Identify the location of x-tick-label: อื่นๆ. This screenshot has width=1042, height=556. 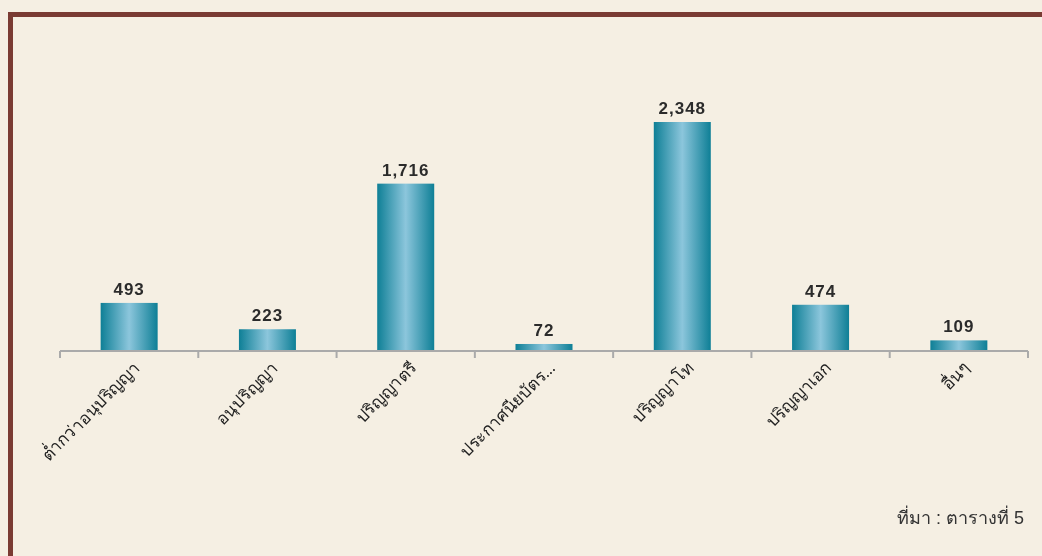
(955, 375).